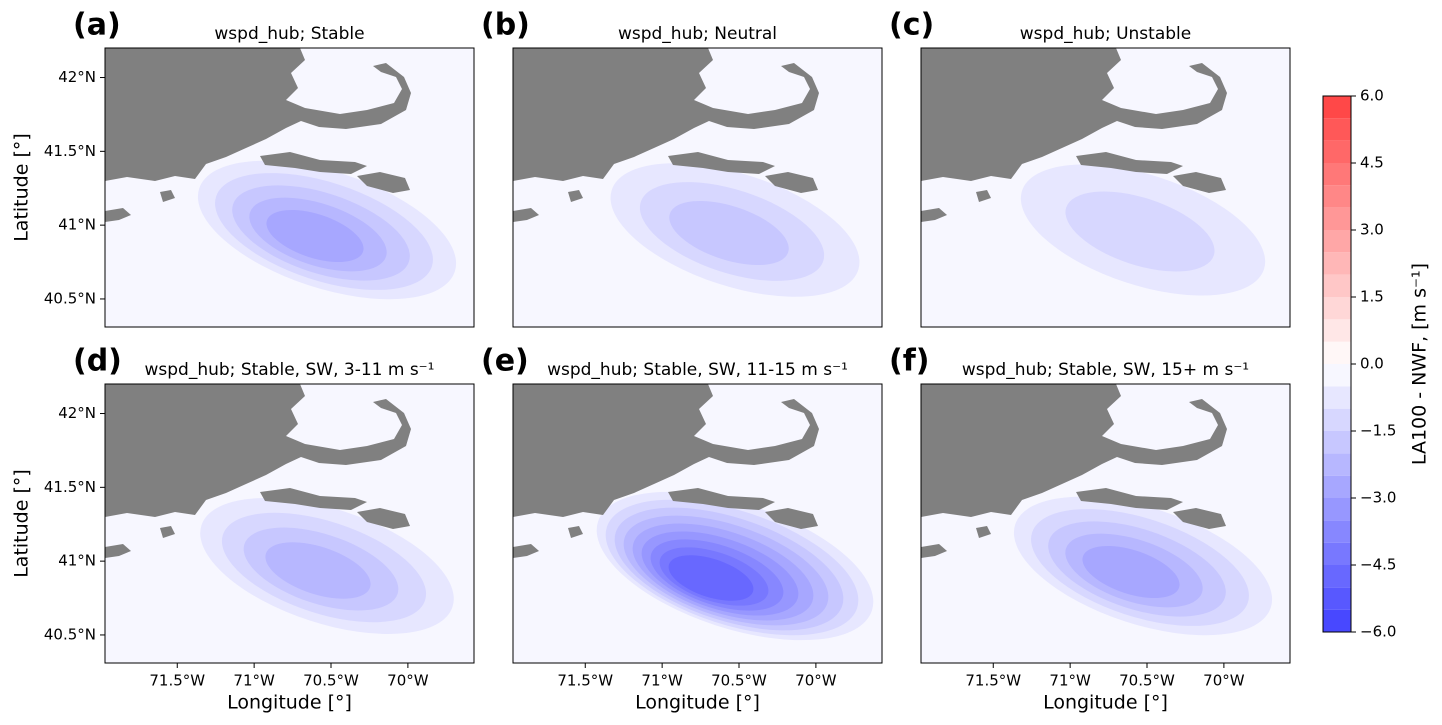 This screenshot has height=725, width=1442. What do you see at coordinates (1105, 370) in the screenshot?
I see `panel-title: wspd_hub; Stable, SW, 15+ m s⁻¹` at bounding box center [1105, 370].